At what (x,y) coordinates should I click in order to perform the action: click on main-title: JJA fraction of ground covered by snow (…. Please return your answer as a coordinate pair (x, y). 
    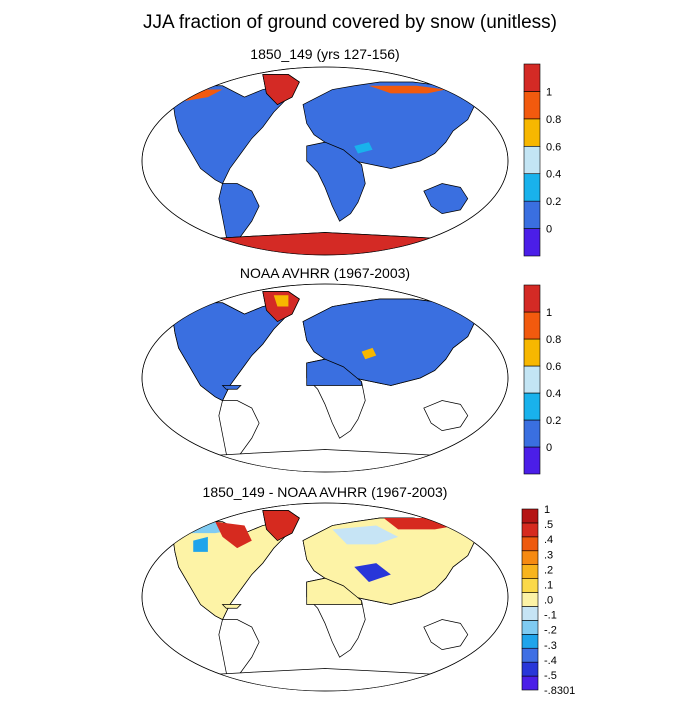
    Looking at the image, I should click on (350, 22).